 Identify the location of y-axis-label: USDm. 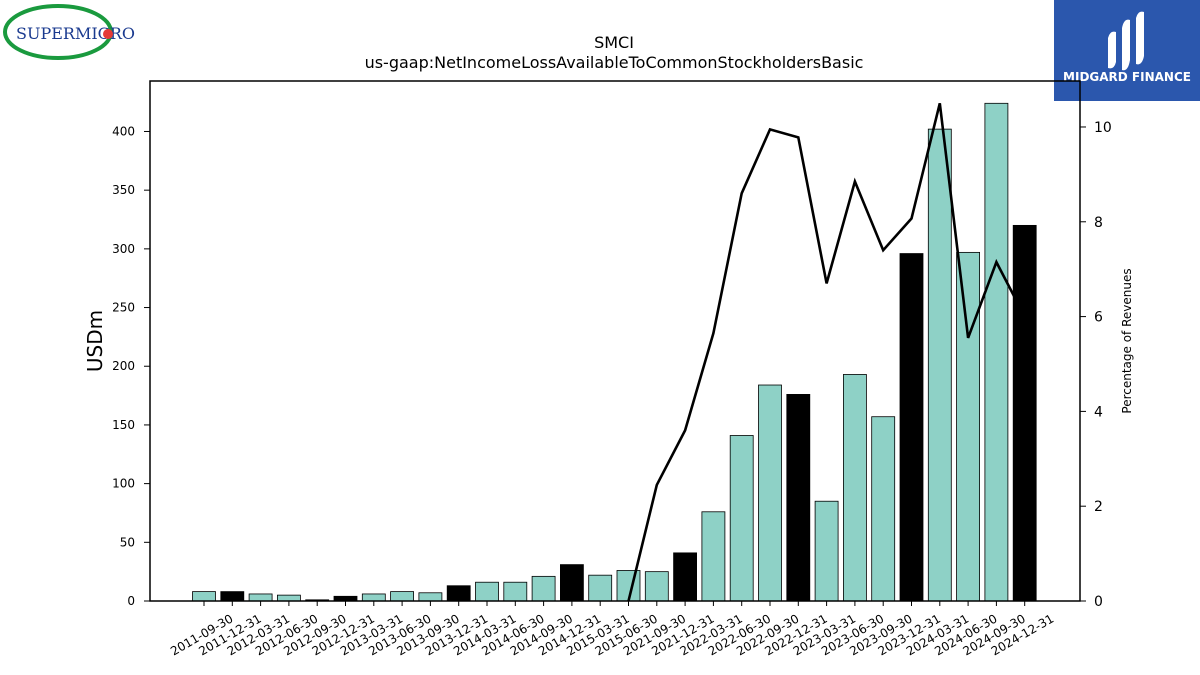
(95, 341).